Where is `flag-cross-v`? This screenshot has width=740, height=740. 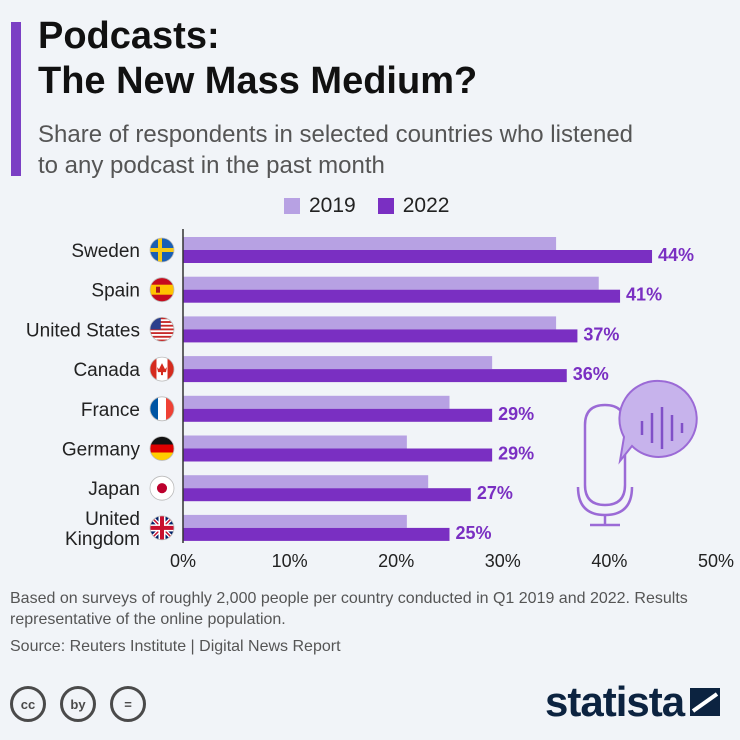 flag-cross-v is located at coordinates (160, 250).